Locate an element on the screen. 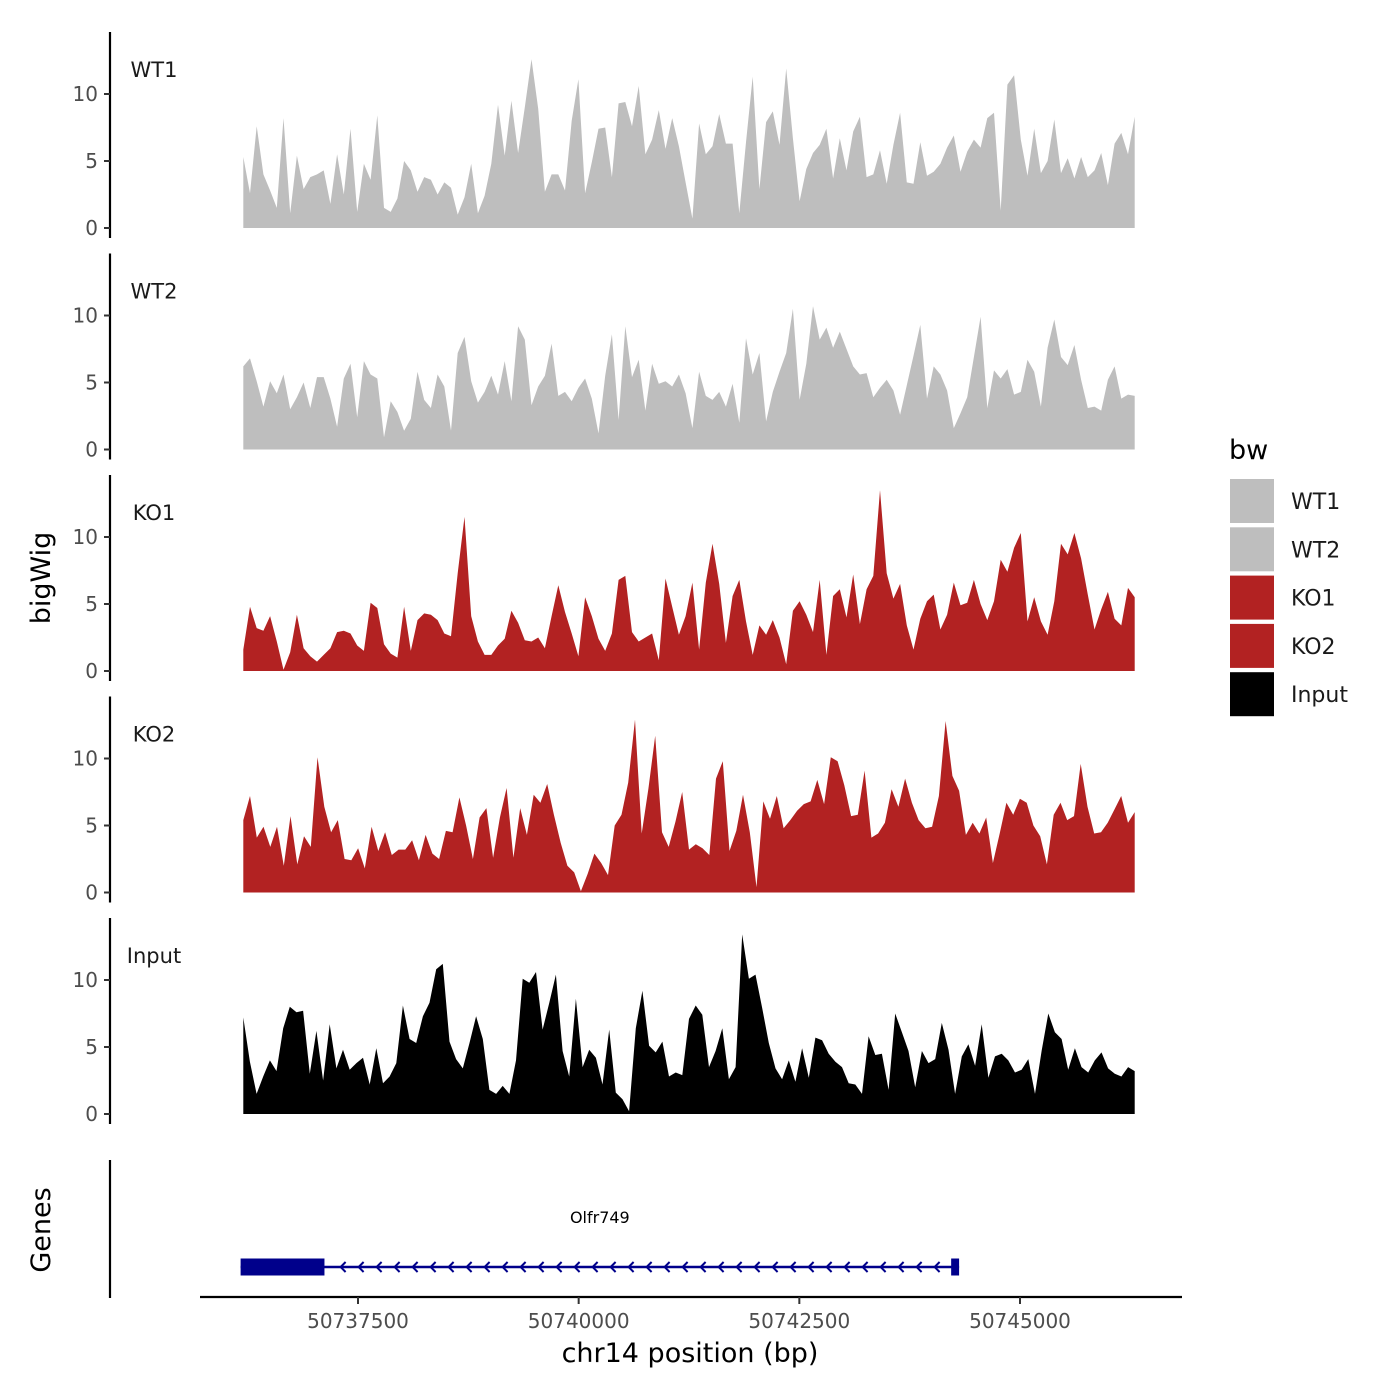 The image size is (1400, 1400). x-tick-label: 50742500 is located at coordinates (799, 1321).